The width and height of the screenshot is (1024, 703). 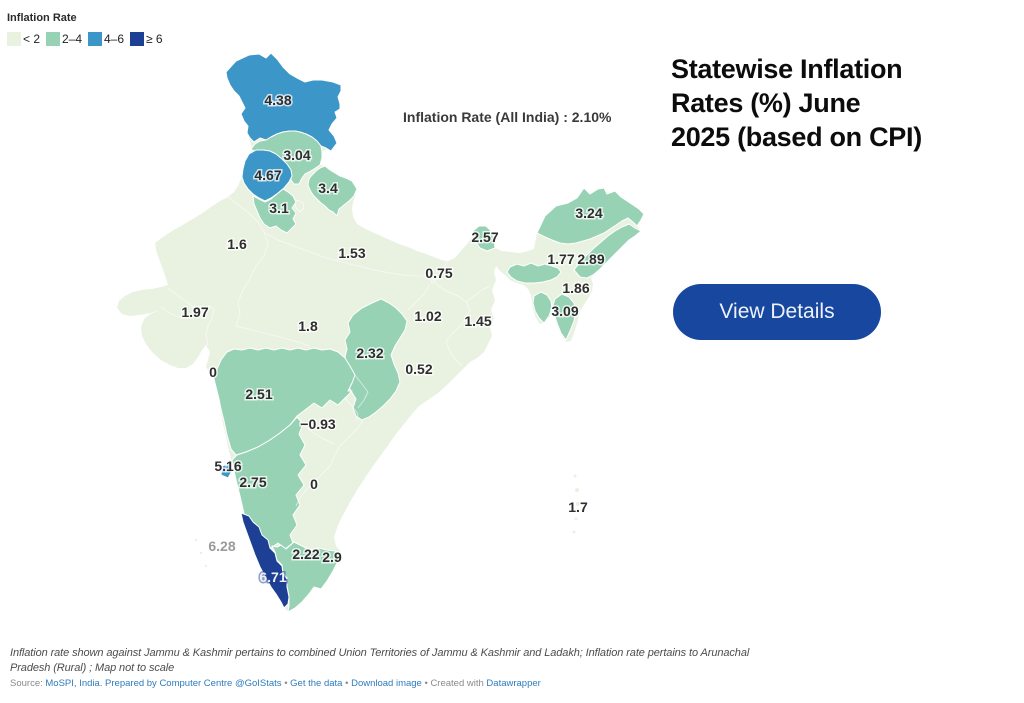 What do you see at coordinates (272, 577) in the screenshot?
I see `svg-text: 6.71` at bounding box center [272, 577].